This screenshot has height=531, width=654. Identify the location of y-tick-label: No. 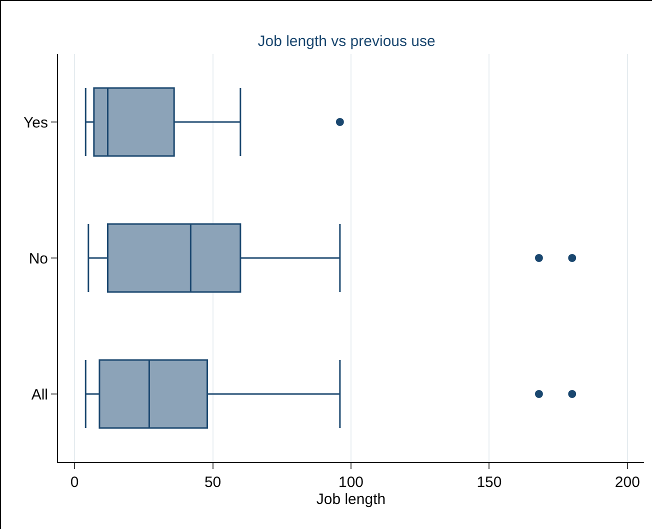
(38, 259).